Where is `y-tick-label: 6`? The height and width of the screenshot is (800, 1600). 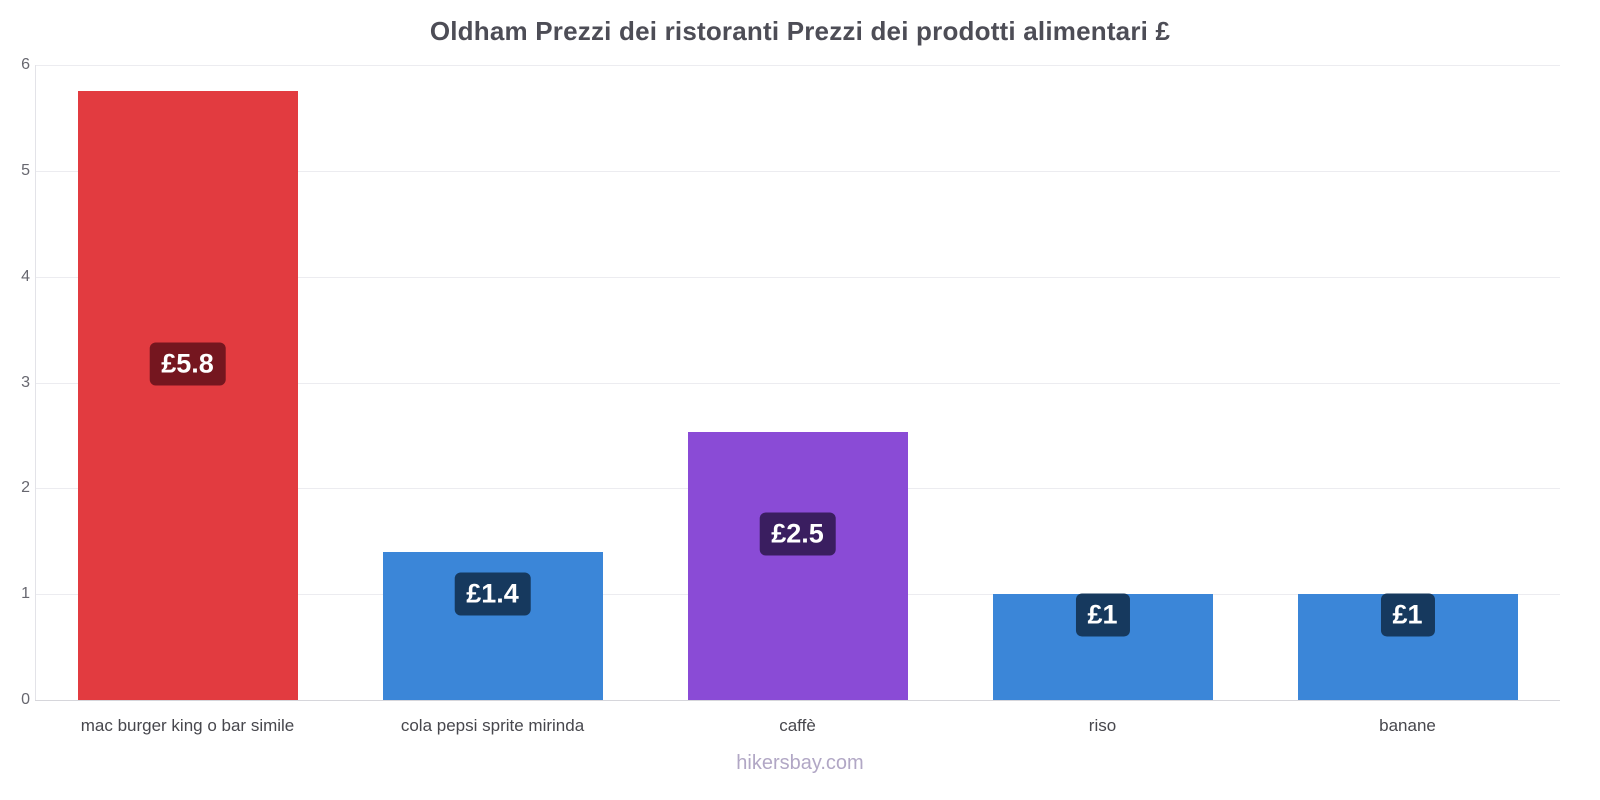
y-tick-label: 6 is located at coordinates (25, 64).